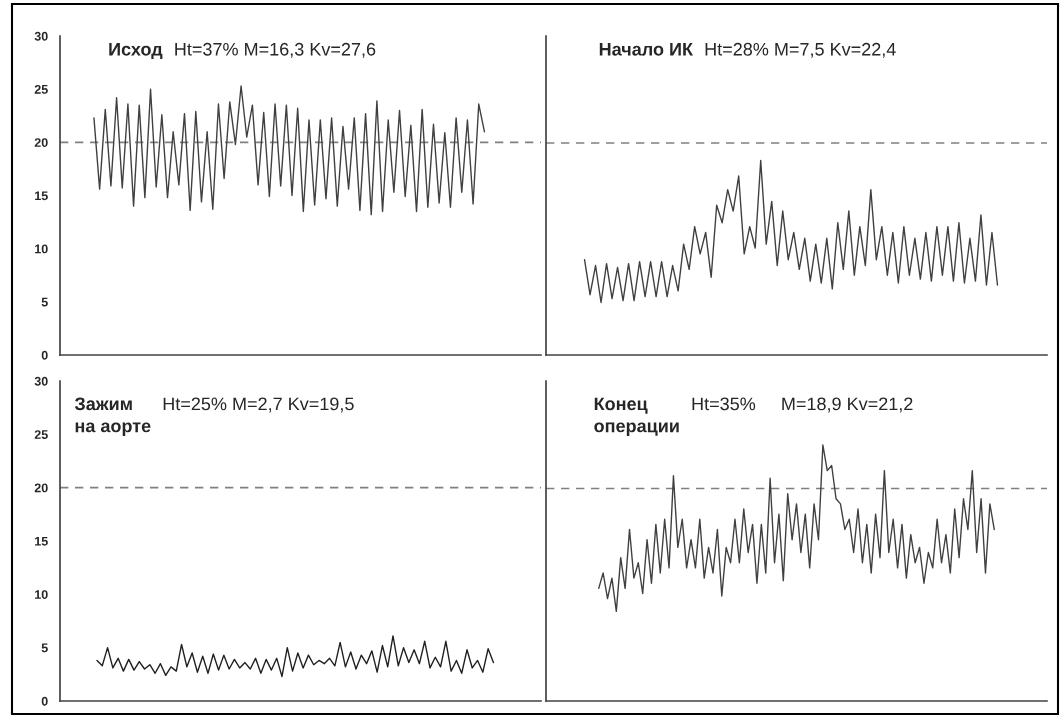 This screenshot has height=718, width=1064. What do you see at coordinates (800, 50) in the screenshot?
I see `text: Ht=28% M=7,5 Kv=22,4` at bounding box center [800, 50].